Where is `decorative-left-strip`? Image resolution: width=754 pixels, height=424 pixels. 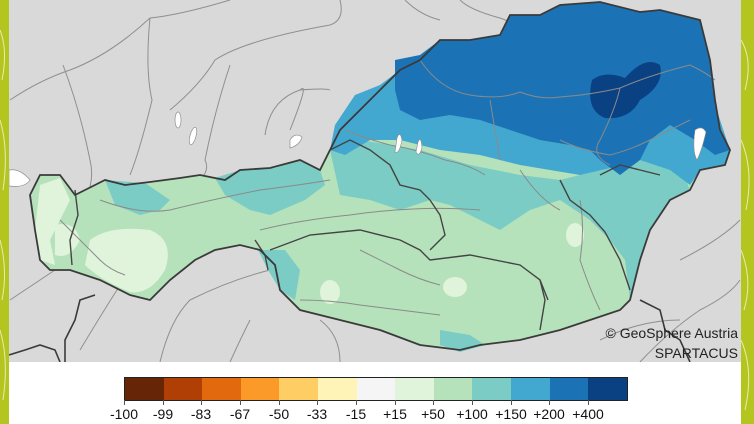
decorative-left-strip is located at coordinates (4, 212).